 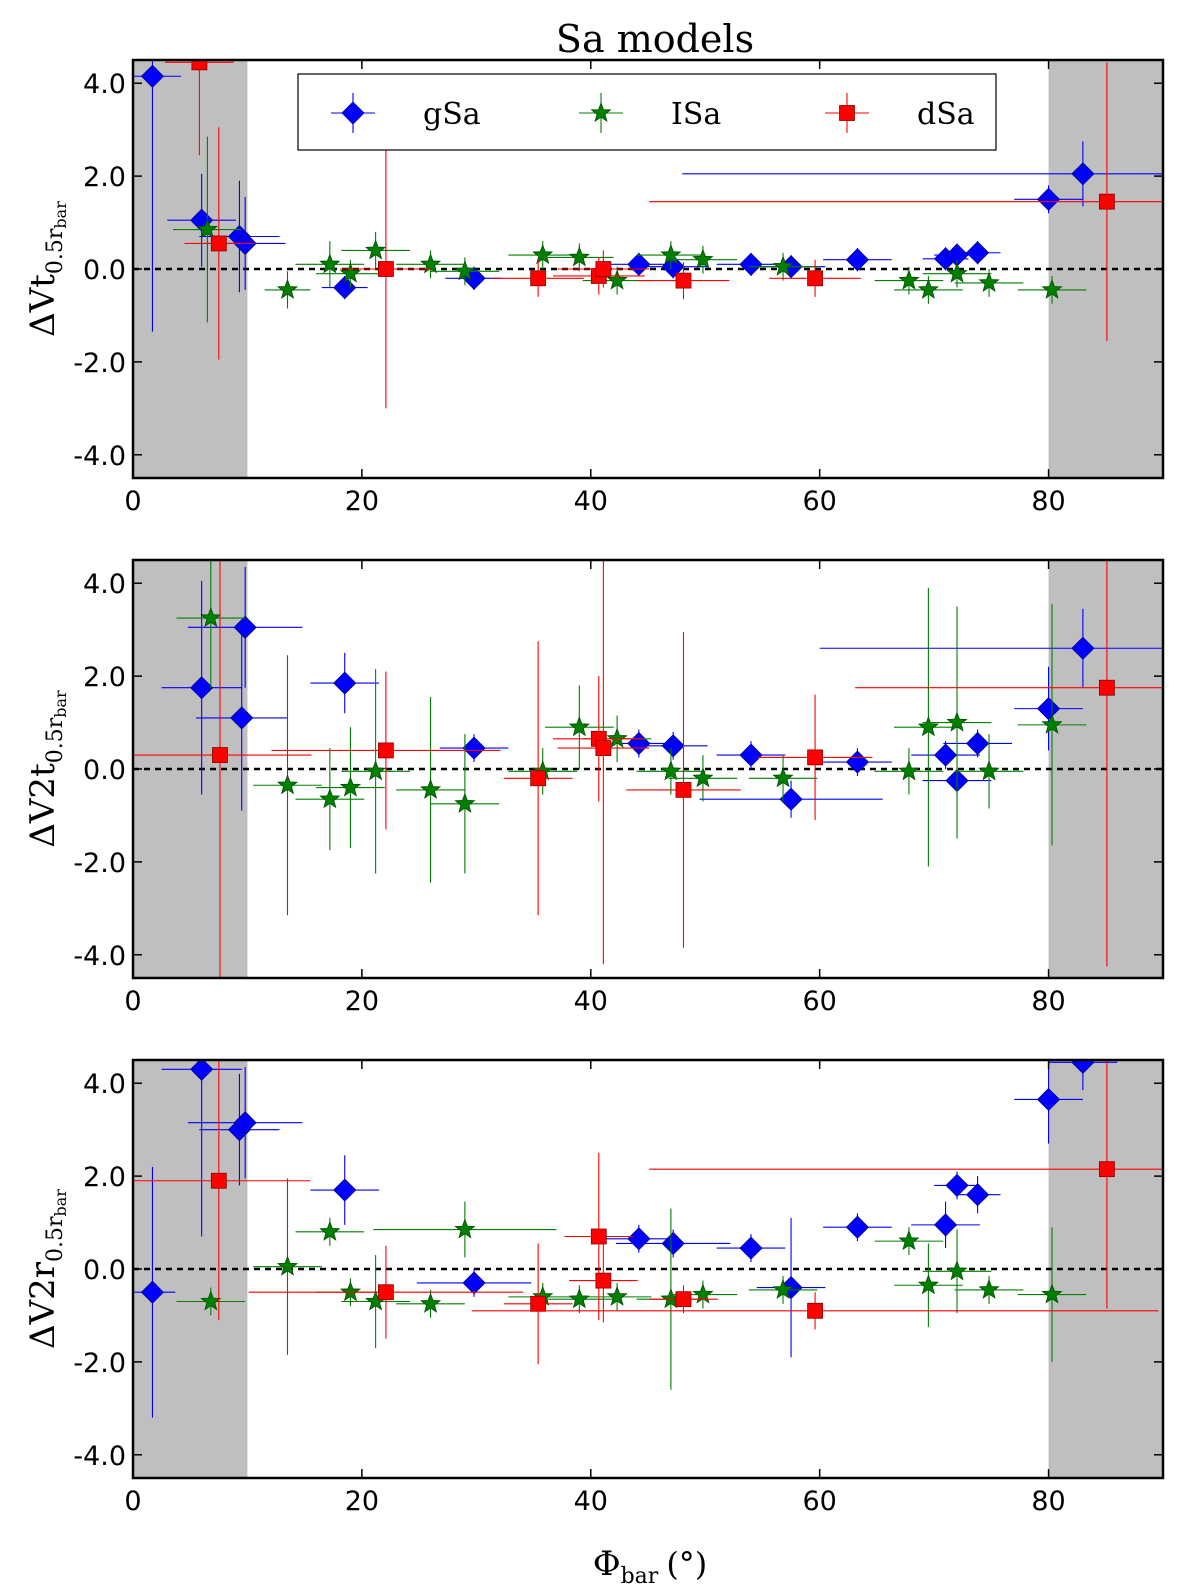 I want to click on y-axis-label: ΔV2t0.5rbar, so click(x=46, y=769).